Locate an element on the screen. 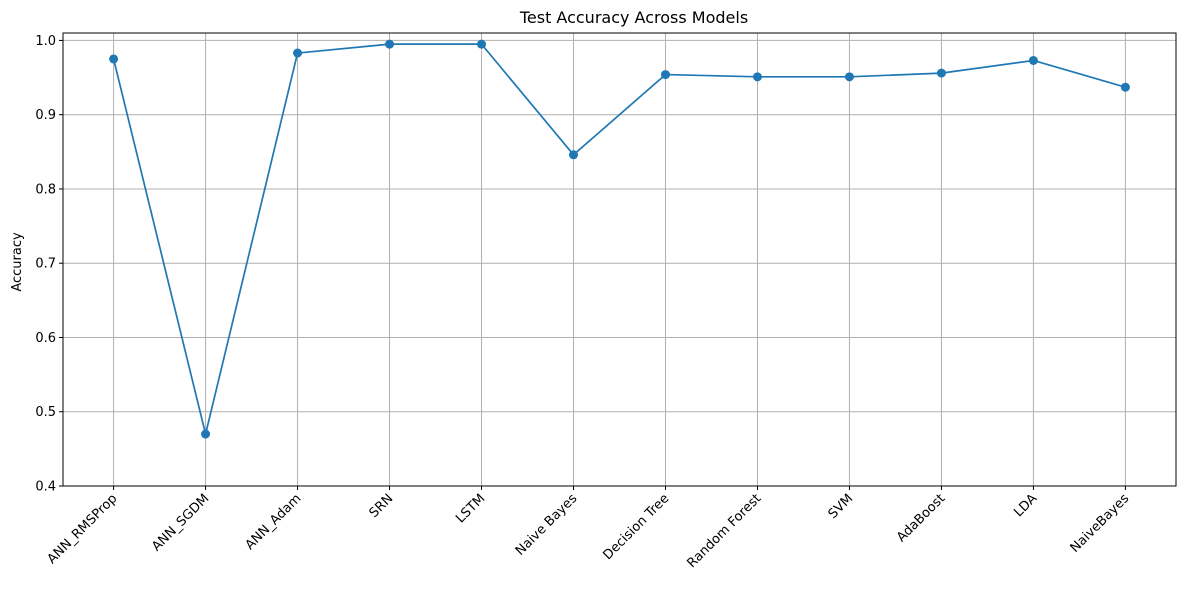 This screenshot has height=590, width=1189. y-axis-label: Accuracy is located at coordinates (17, 262).